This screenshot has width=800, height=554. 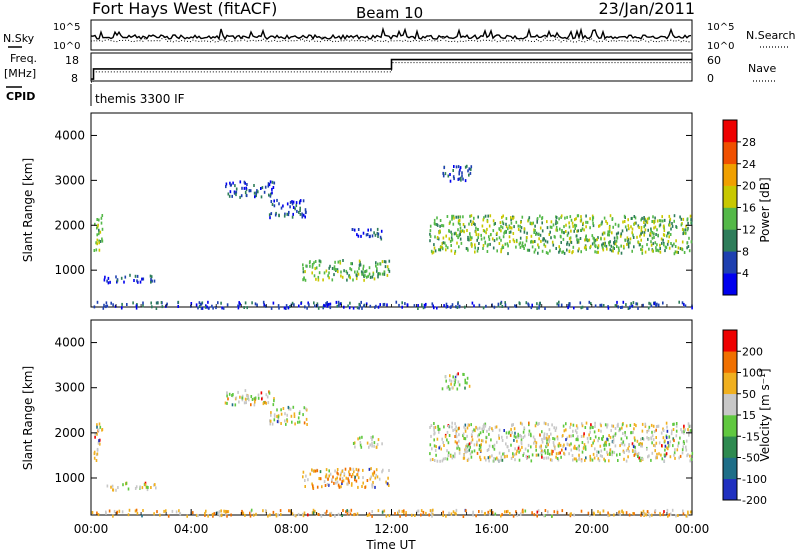 What do you see at coordinates (184, 9) in the screenshot?
I see `station-title: Fort Hays West (fitACF)` at bounding box center [184, 9].